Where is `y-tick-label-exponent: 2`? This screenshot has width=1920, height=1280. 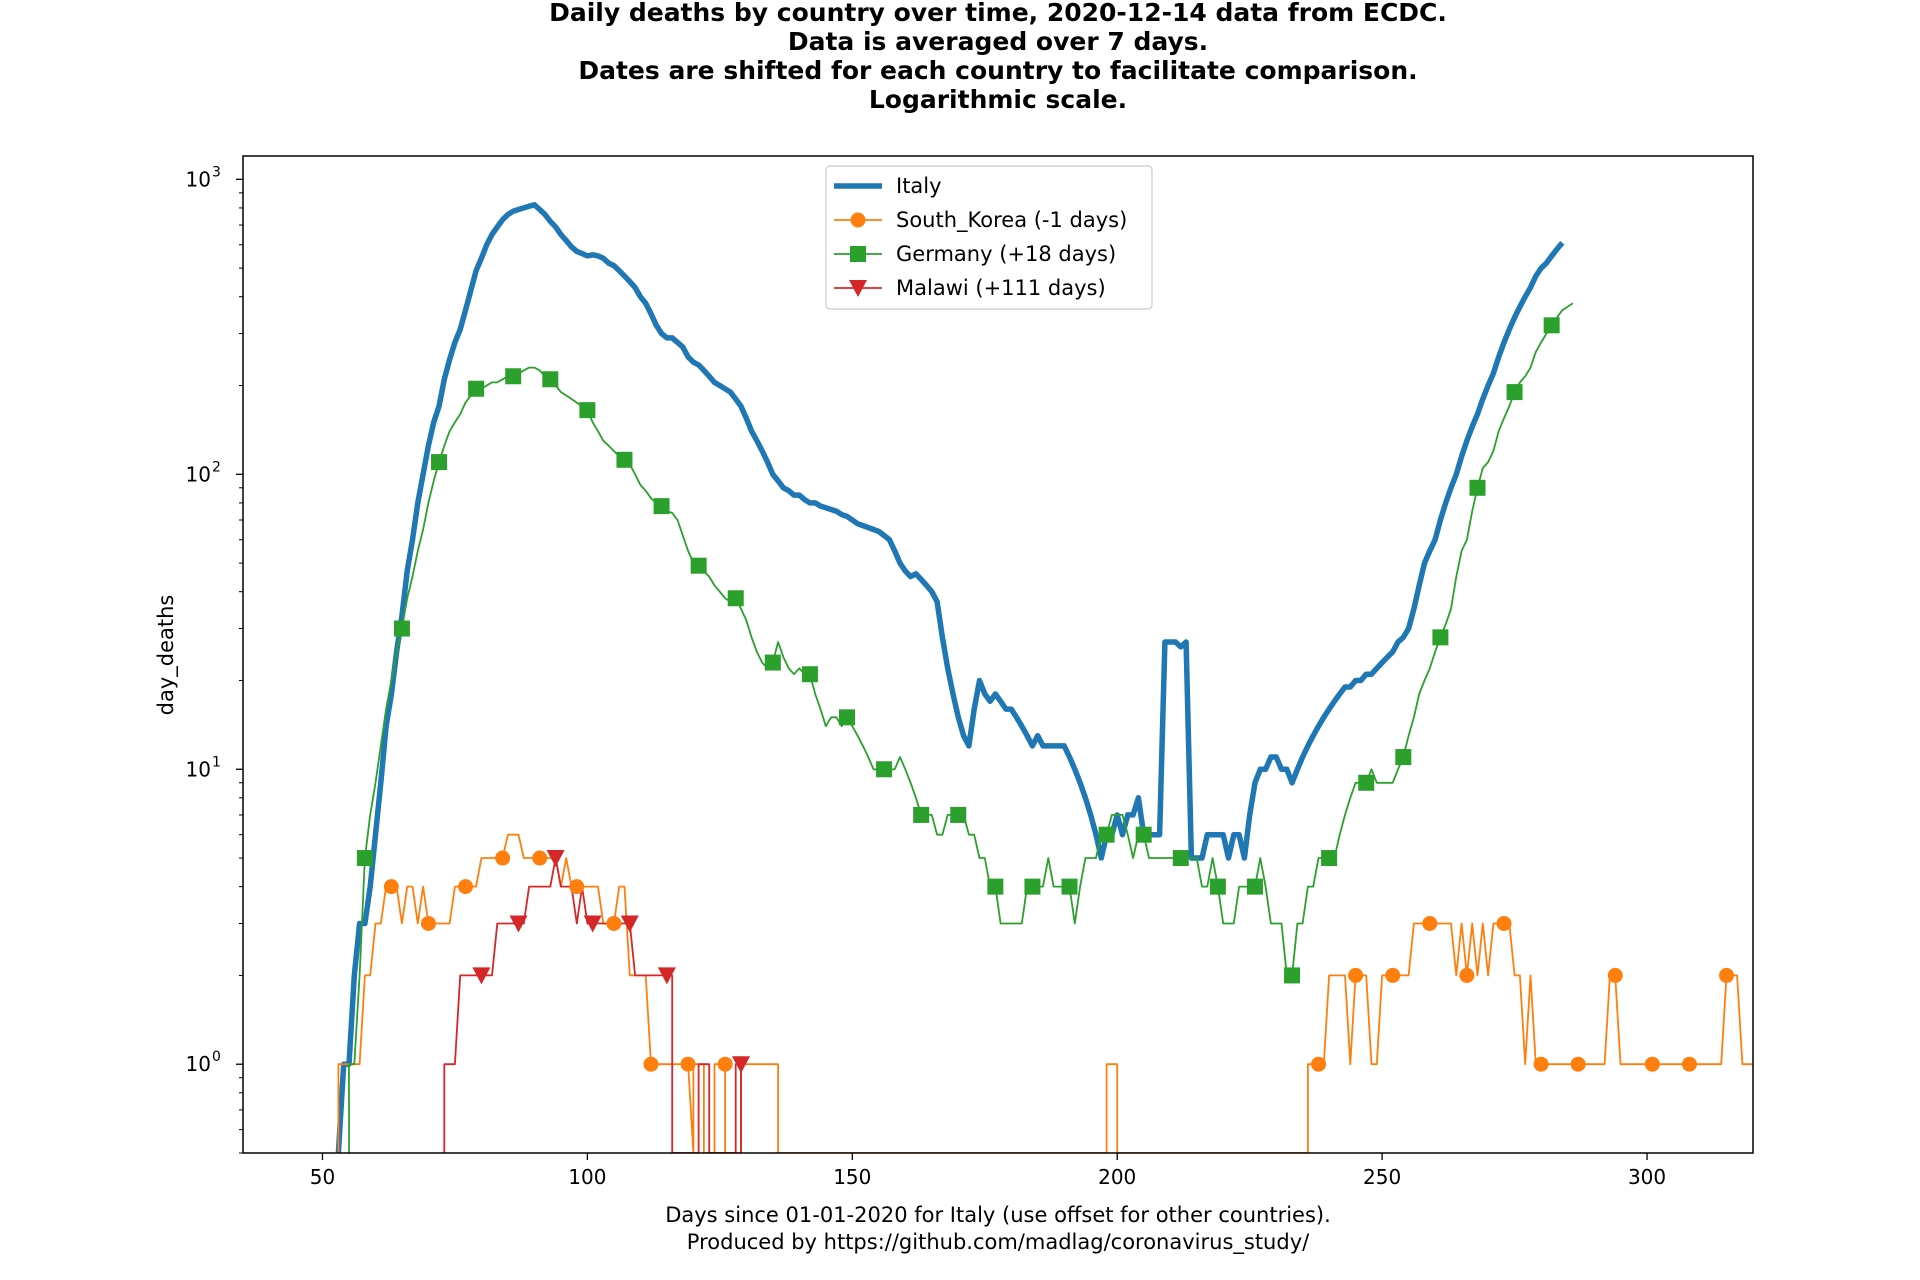
y-tick-label-exponent: 2 is located at coordinates (216, 467).